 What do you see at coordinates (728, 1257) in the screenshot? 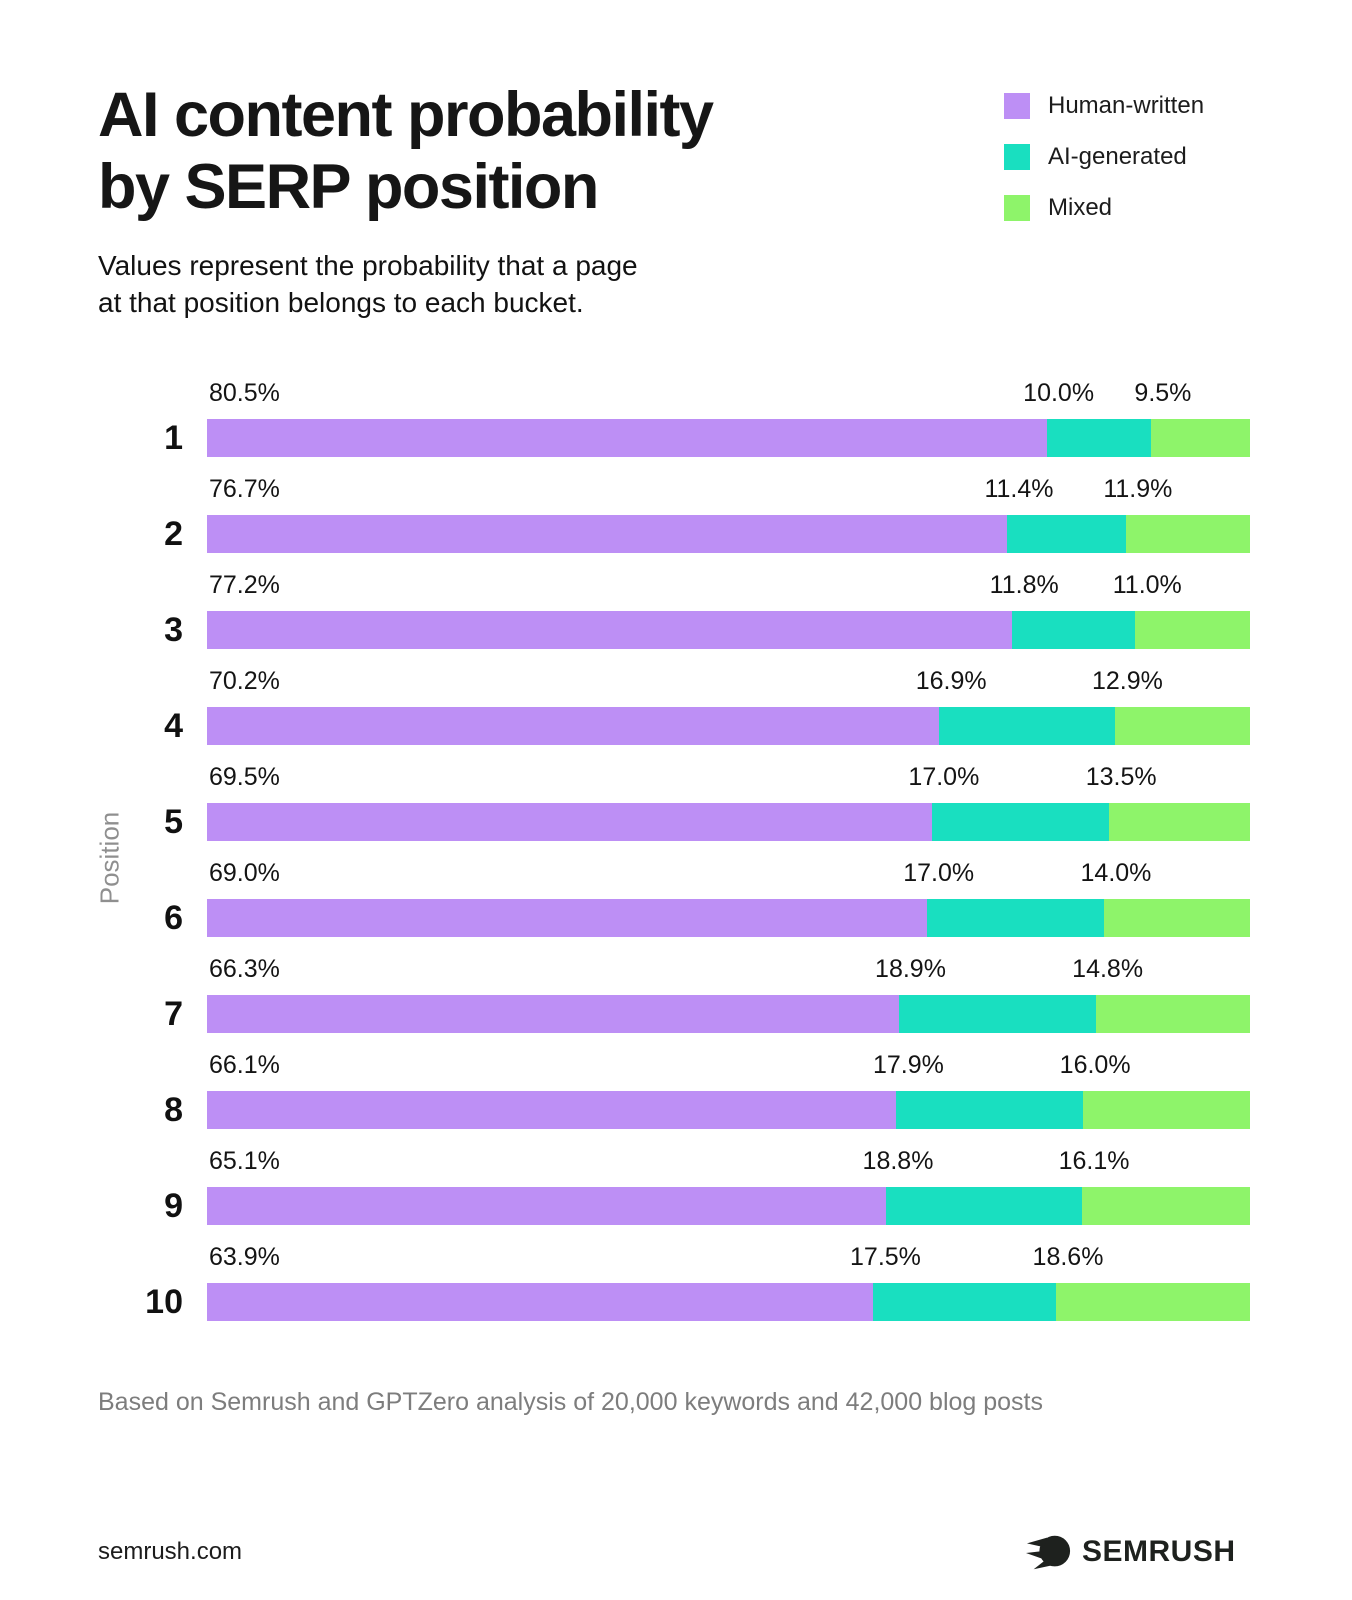
I see `value-labels: 63.9% 17.5% 18.6%` at bounding box center [728, 1257].